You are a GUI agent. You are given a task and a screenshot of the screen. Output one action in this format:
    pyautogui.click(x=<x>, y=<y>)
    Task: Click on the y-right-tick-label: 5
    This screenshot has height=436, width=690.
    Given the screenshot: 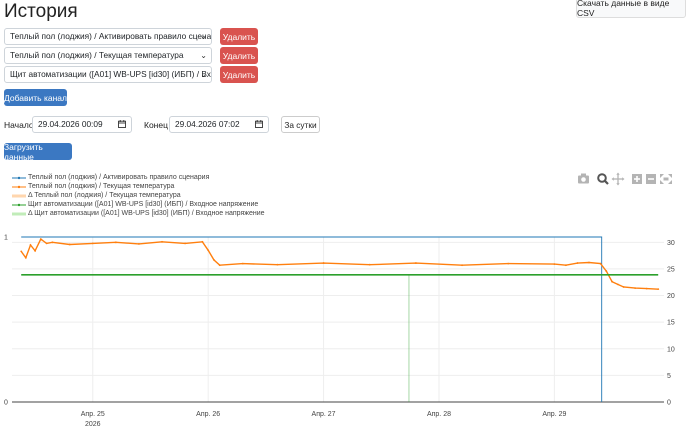 What is the action you would take?
    pyautogui.click(x=669, y=376)
    